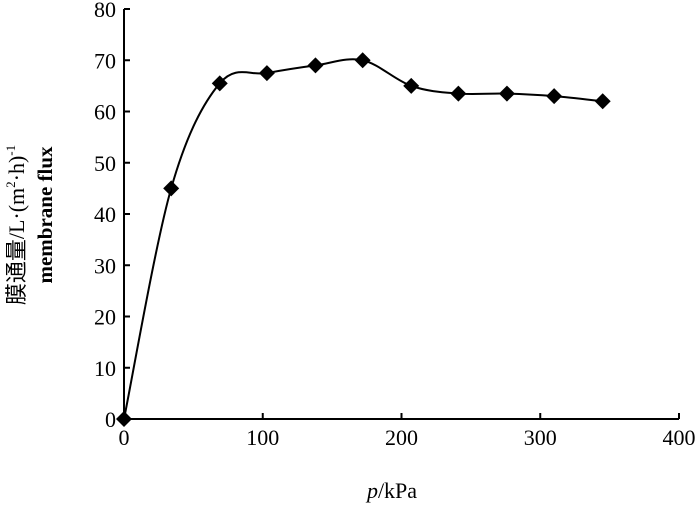  Describe the element at coordinates (105, 112) in the screenshot. I see `y-tick-label: 60` at that location.